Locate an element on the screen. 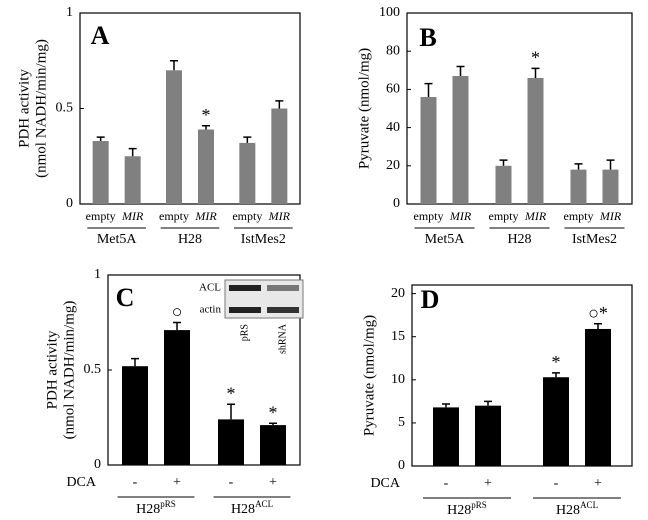  y-tick-label: 15 is located at coordinates (398, 336).